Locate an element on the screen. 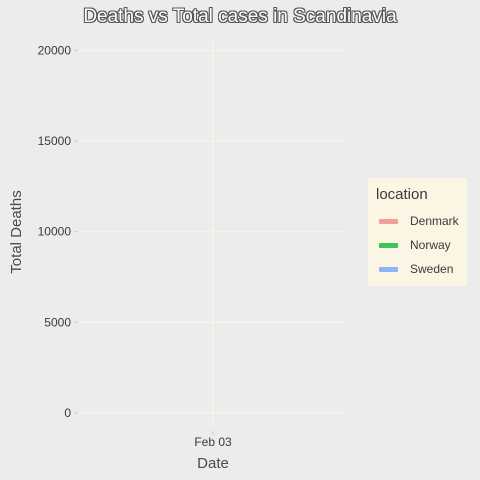 This screenshot has width=480, height=480. x-axis: Feb 03 is located at coordinates (213, 440).